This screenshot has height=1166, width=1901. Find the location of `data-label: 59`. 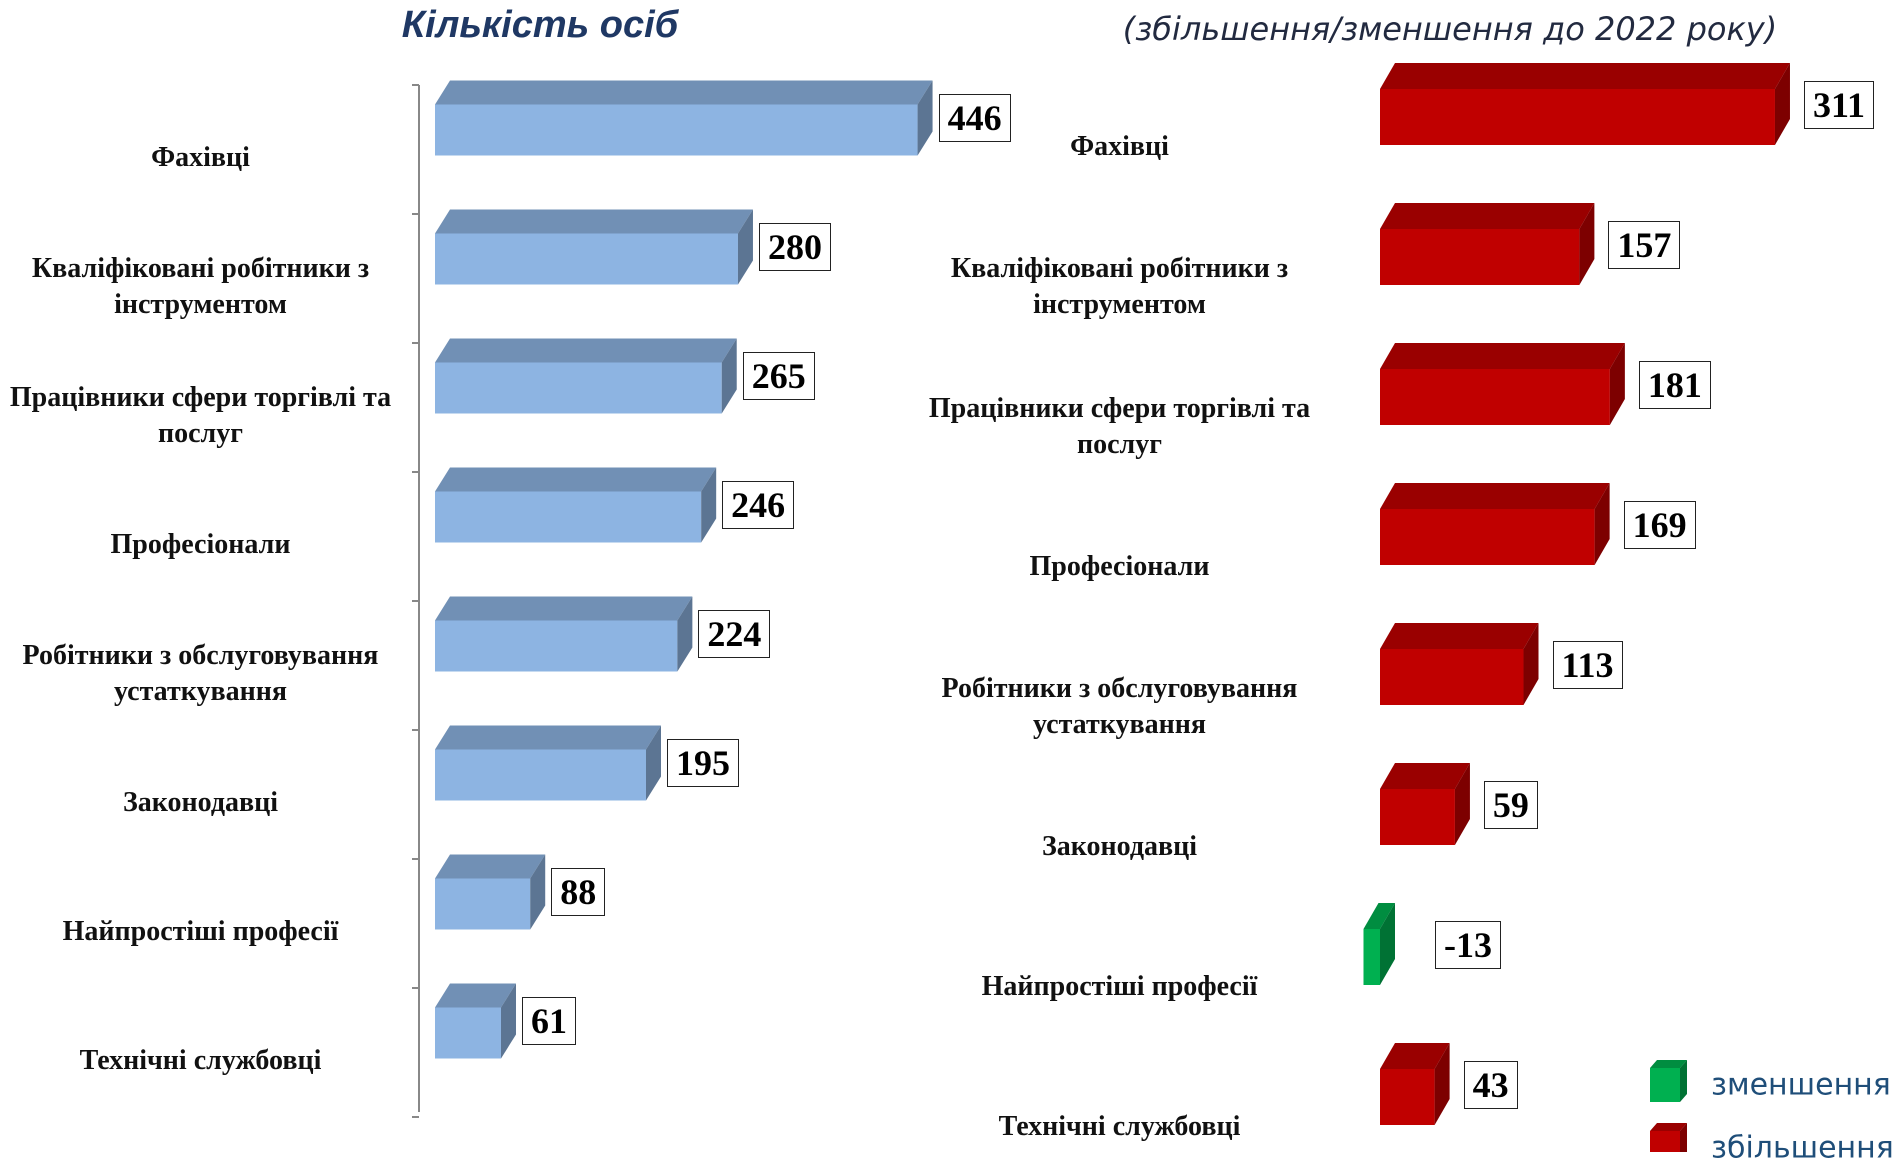

data-label: 59 is located at coordinates (1510, 805).